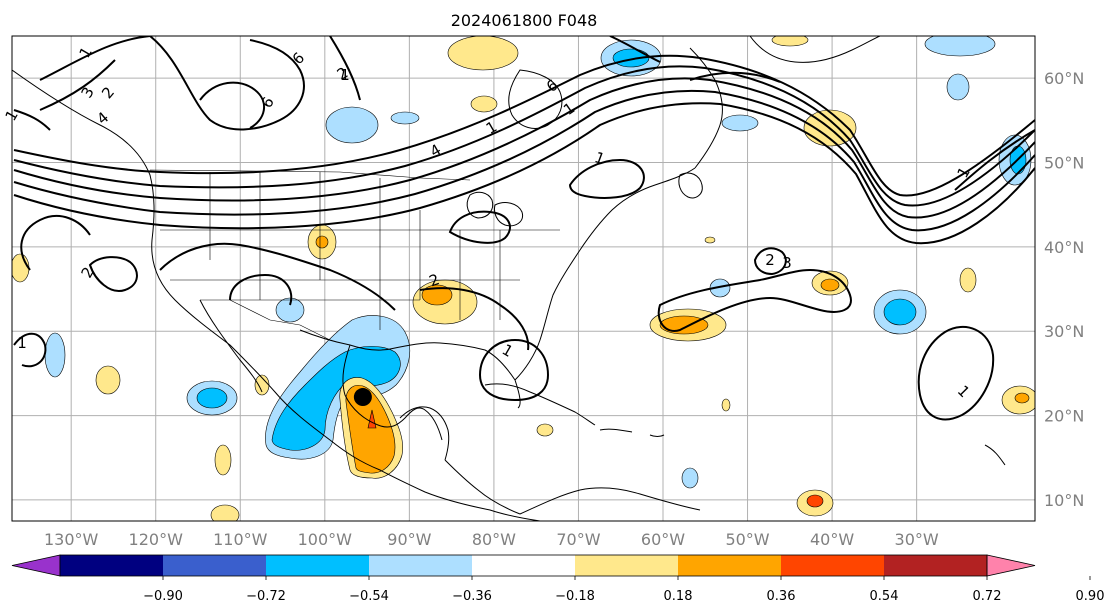 The width and height of the screenshot is (1105, 615). What do you see at coordinates (575, 596) in the screenshot?
I see `colorbar-tick-label: −0.18` at bounding box center [575, 596].